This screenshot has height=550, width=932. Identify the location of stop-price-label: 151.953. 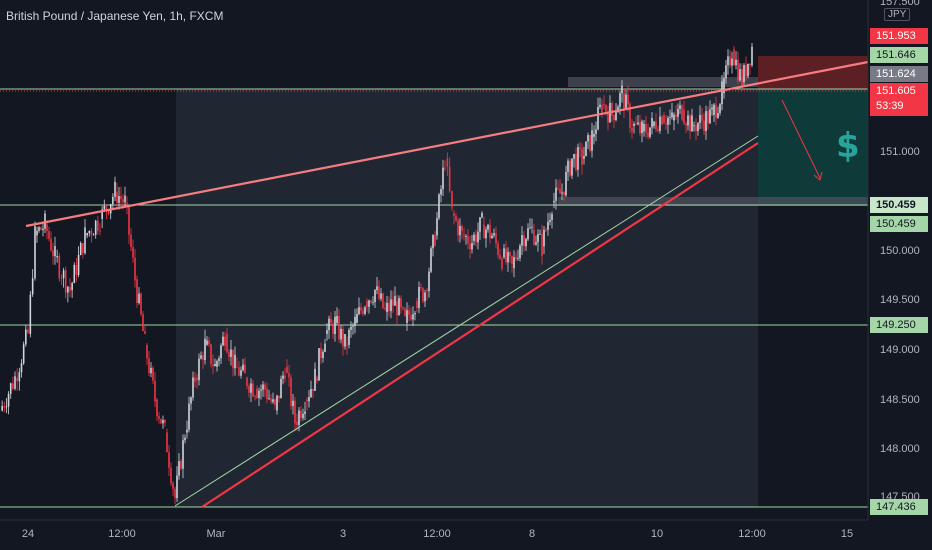
(899, 36).